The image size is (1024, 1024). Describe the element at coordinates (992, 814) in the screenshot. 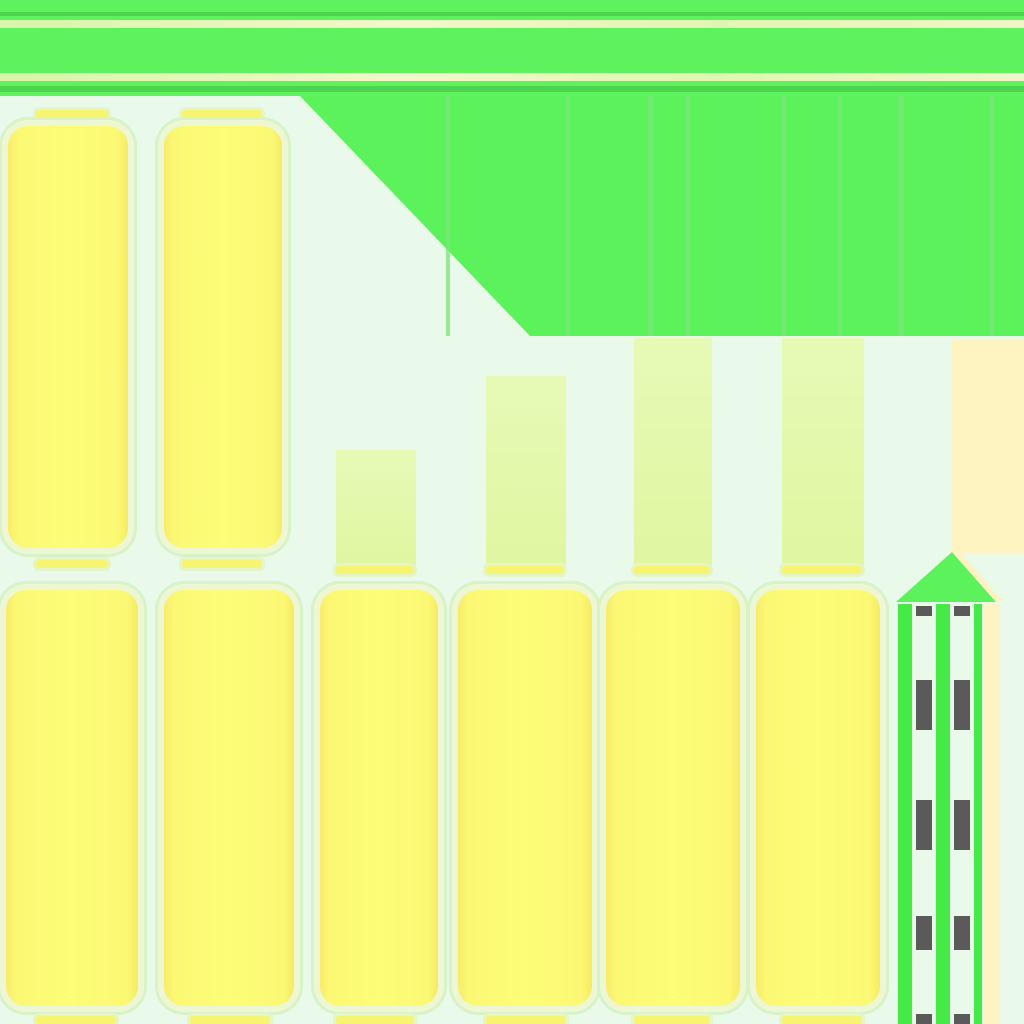

I see `road-shoulder` at that location.